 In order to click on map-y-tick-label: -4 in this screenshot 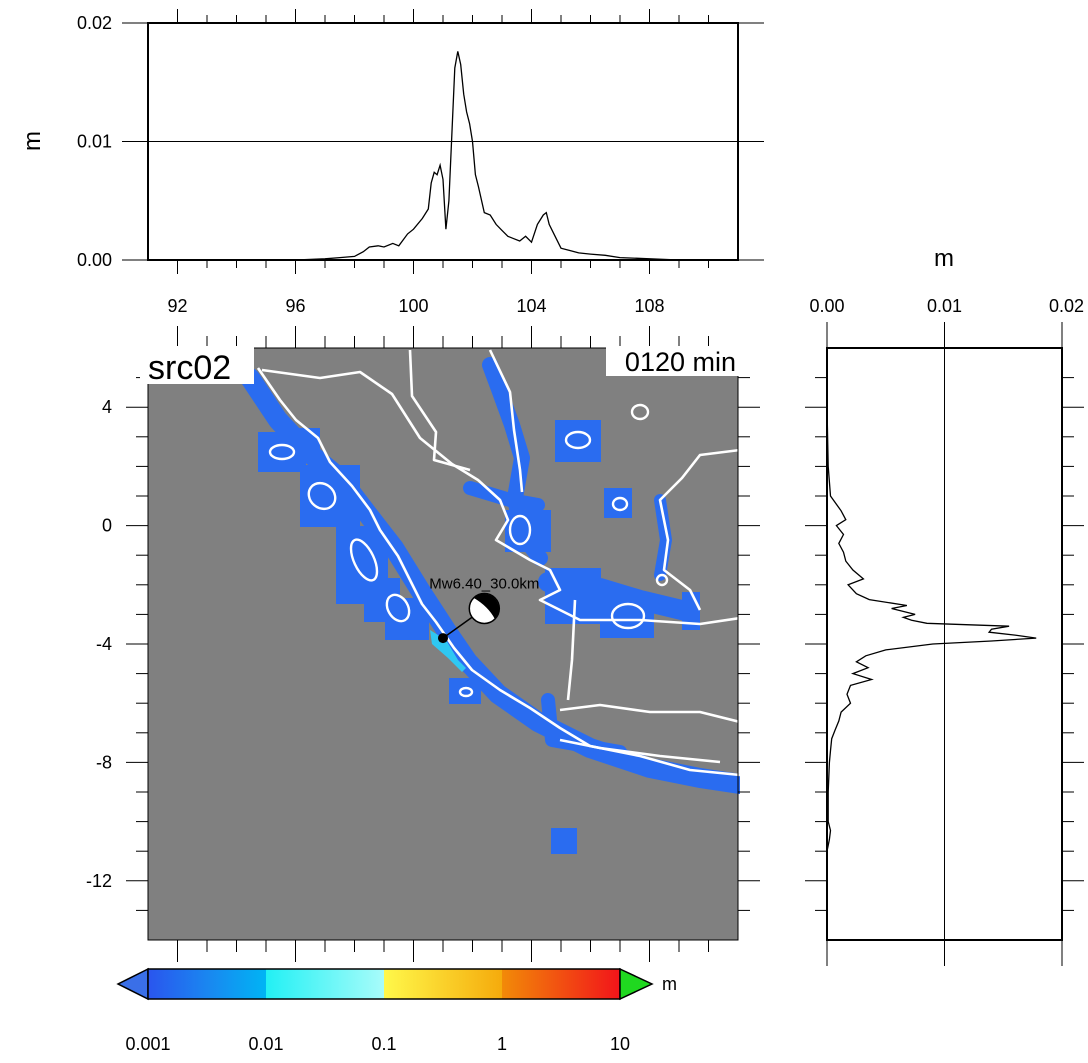, I will do `click(104, 644)`.